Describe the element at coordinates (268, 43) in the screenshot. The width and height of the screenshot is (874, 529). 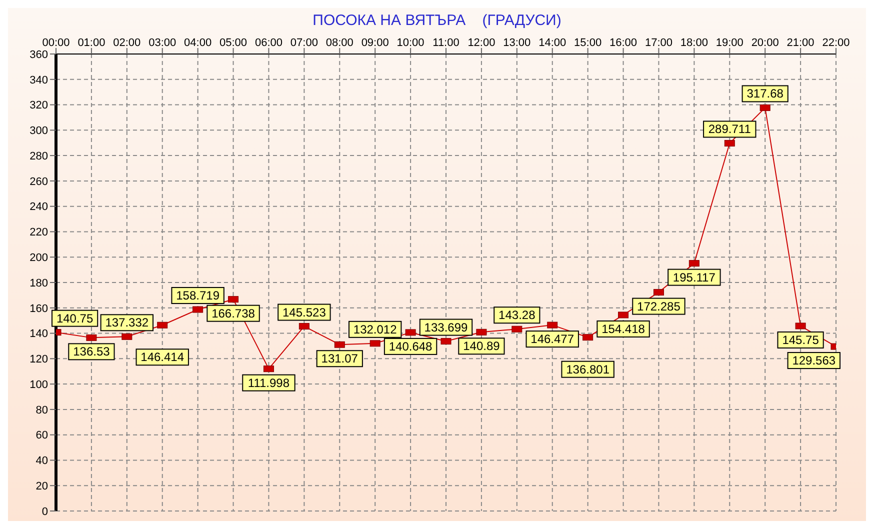
I see `x-tick-label: 06:00` at that location.